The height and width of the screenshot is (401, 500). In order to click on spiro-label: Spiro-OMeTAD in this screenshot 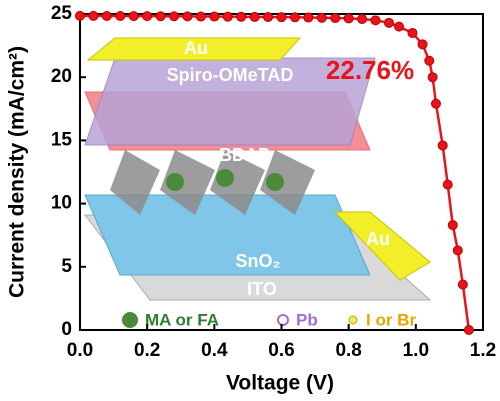, I will do `click(230, 75)`.